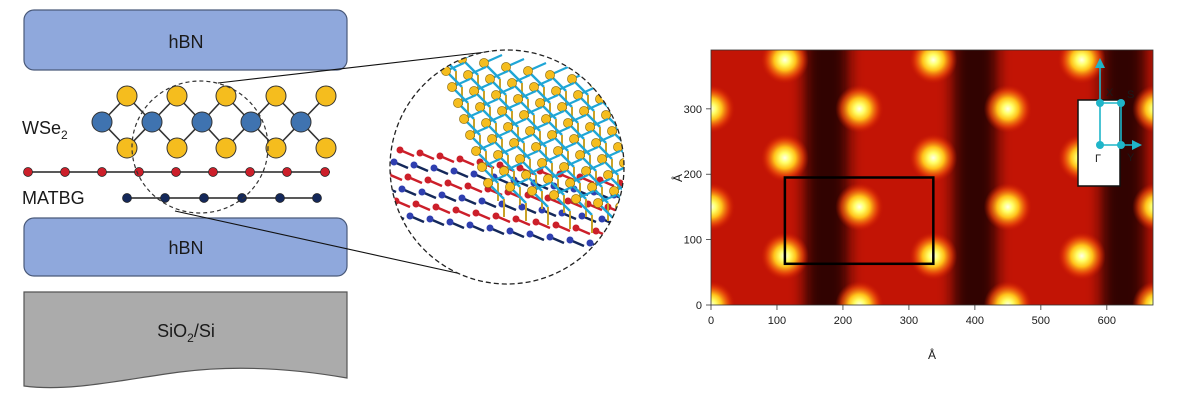  Describe the element at coordinates (932, 354) in the screenshot. I see `x-axis-label: Å` at that location.